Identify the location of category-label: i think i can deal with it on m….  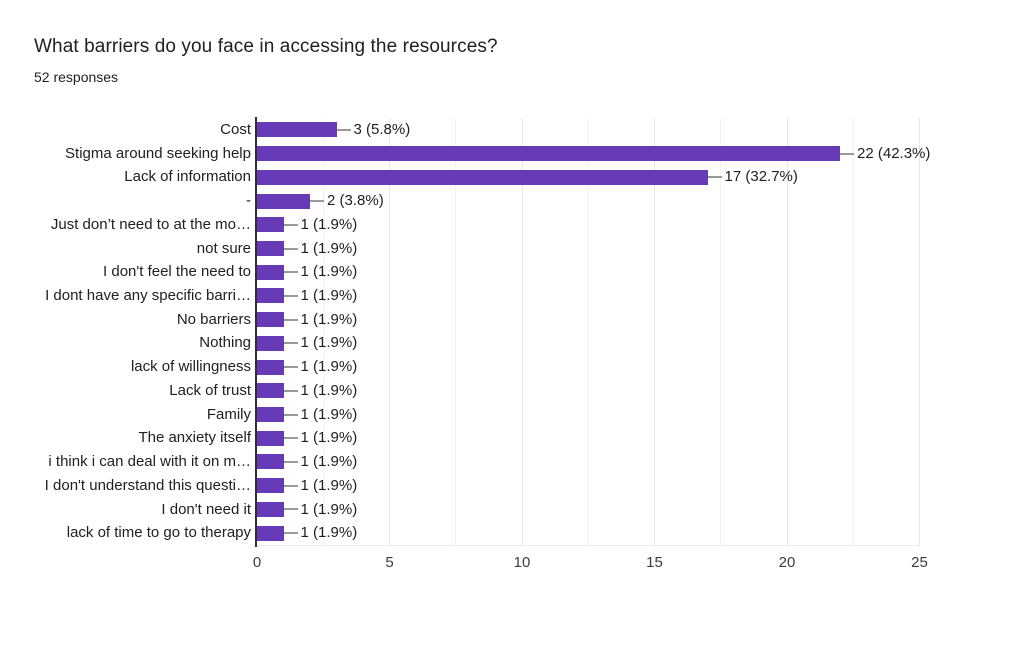
(149, 462).